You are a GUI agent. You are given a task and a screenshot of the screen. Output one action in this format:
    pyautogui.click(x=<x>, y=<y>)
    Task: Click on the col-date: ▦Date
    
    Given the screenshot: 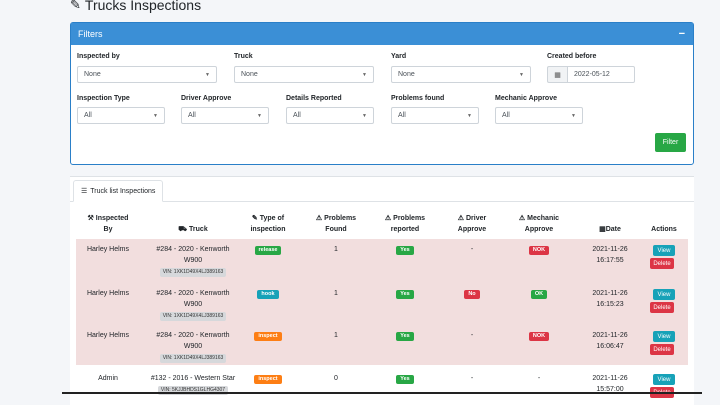 What is the action you would take?
    pyautogui.click(x=610, y=229)
    